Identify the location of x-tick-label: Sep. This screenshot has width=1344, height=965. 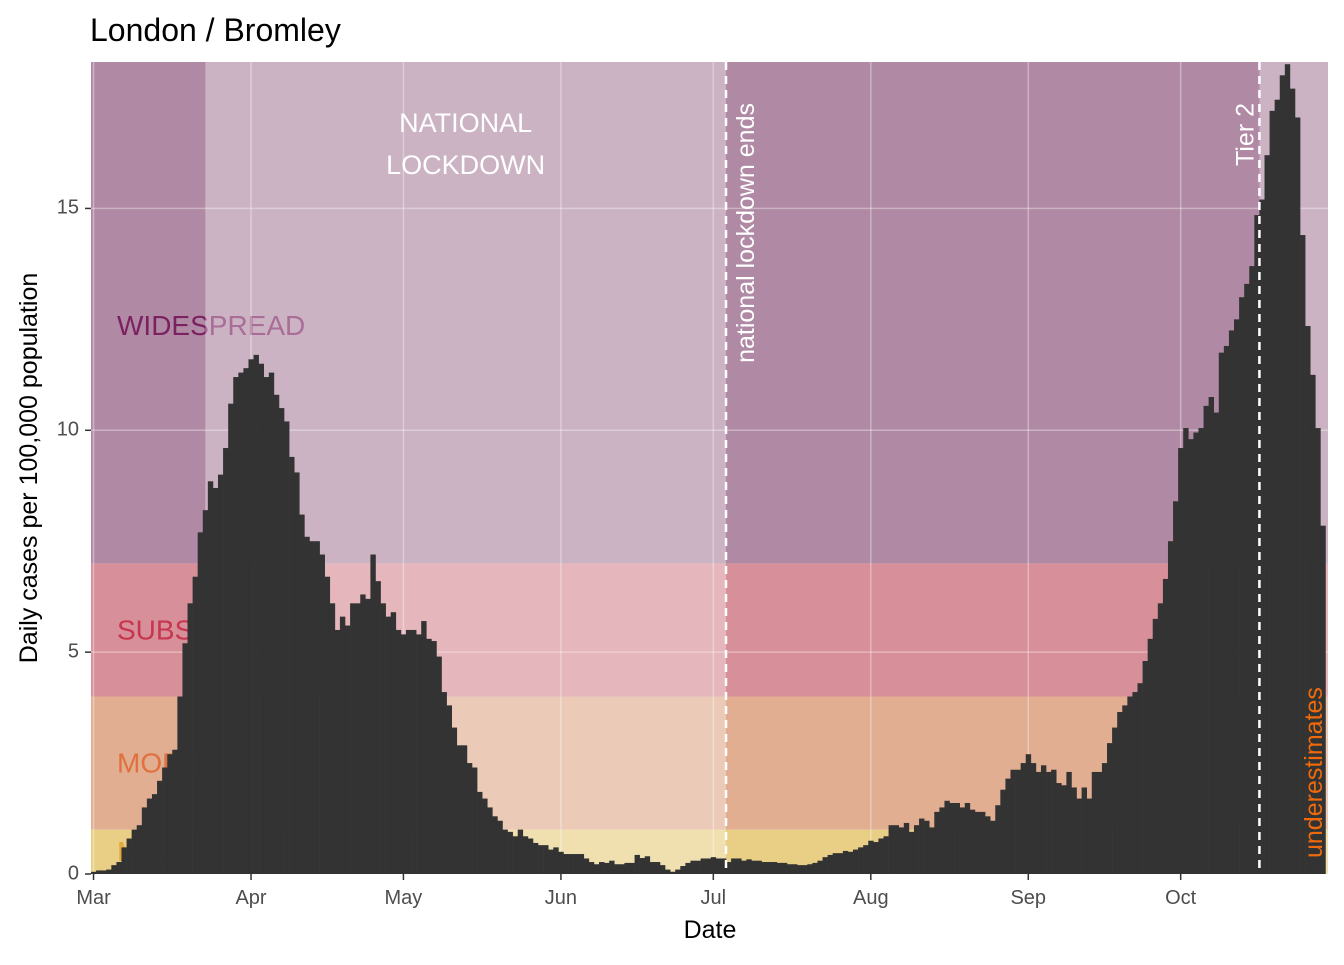
(1028, 898).